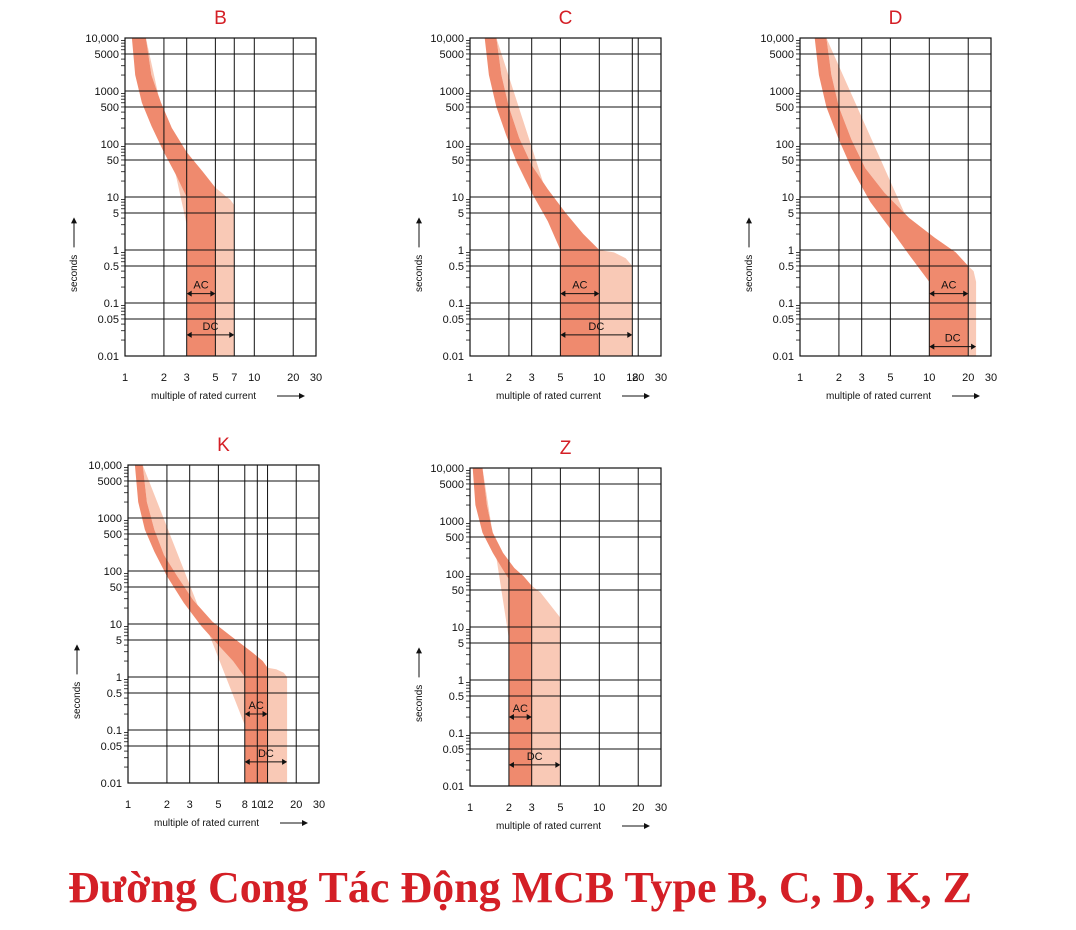 This screenshot has width=1076, height=930. Describe the element at coordinates (223, 445) in the screenshot. I see `chart-title: K` at that location.